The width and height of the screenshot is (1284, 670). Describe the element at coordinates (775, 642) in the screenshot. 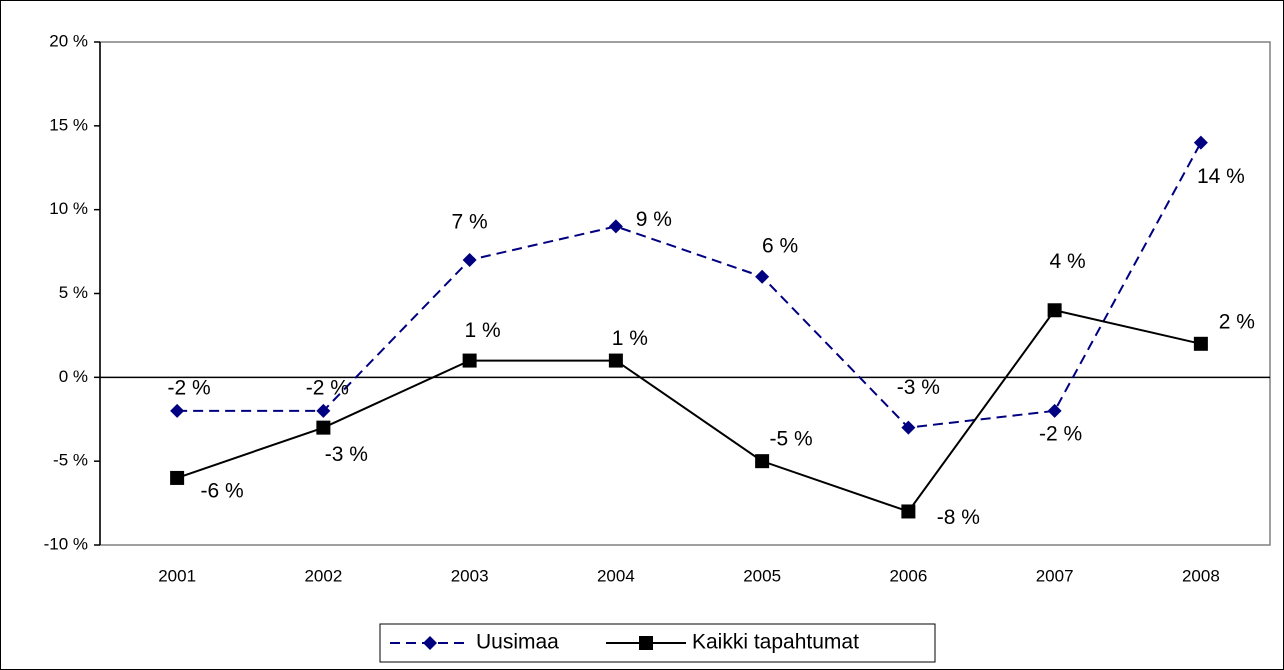

I see `legend-label: Kaikki tapahtumat` at that location.